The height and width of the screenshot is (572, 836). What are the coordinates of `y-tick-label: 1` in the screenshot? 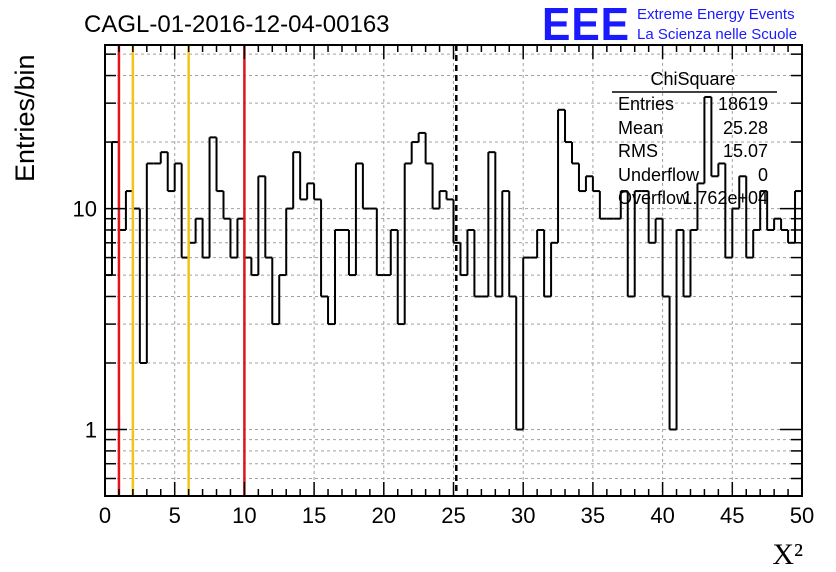 It's located at (91, 429).